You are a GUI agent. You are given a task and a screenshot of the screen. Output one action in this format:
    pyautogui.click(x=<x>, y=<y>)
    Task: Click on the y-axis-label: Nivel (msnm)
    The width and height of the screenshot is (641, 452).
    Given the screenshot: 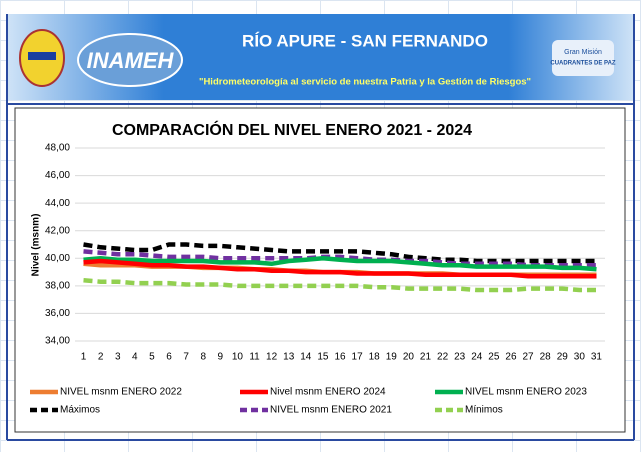 What is the action you would take?
    pyautogui.click(x=36, y=245)
    